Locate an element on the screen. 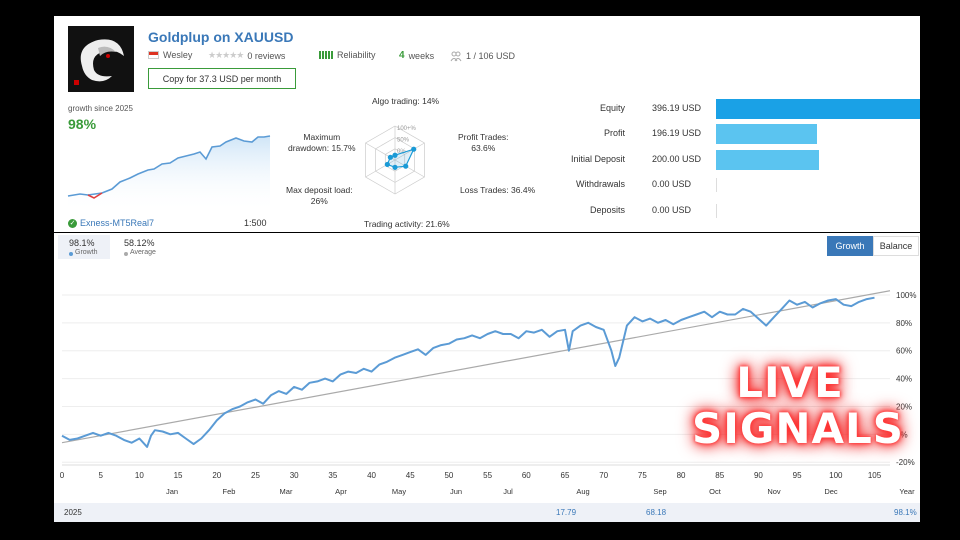 The image size is (960, 540). signal-title: Goldplup on XAUUSD is located at coordinates (221, 37).